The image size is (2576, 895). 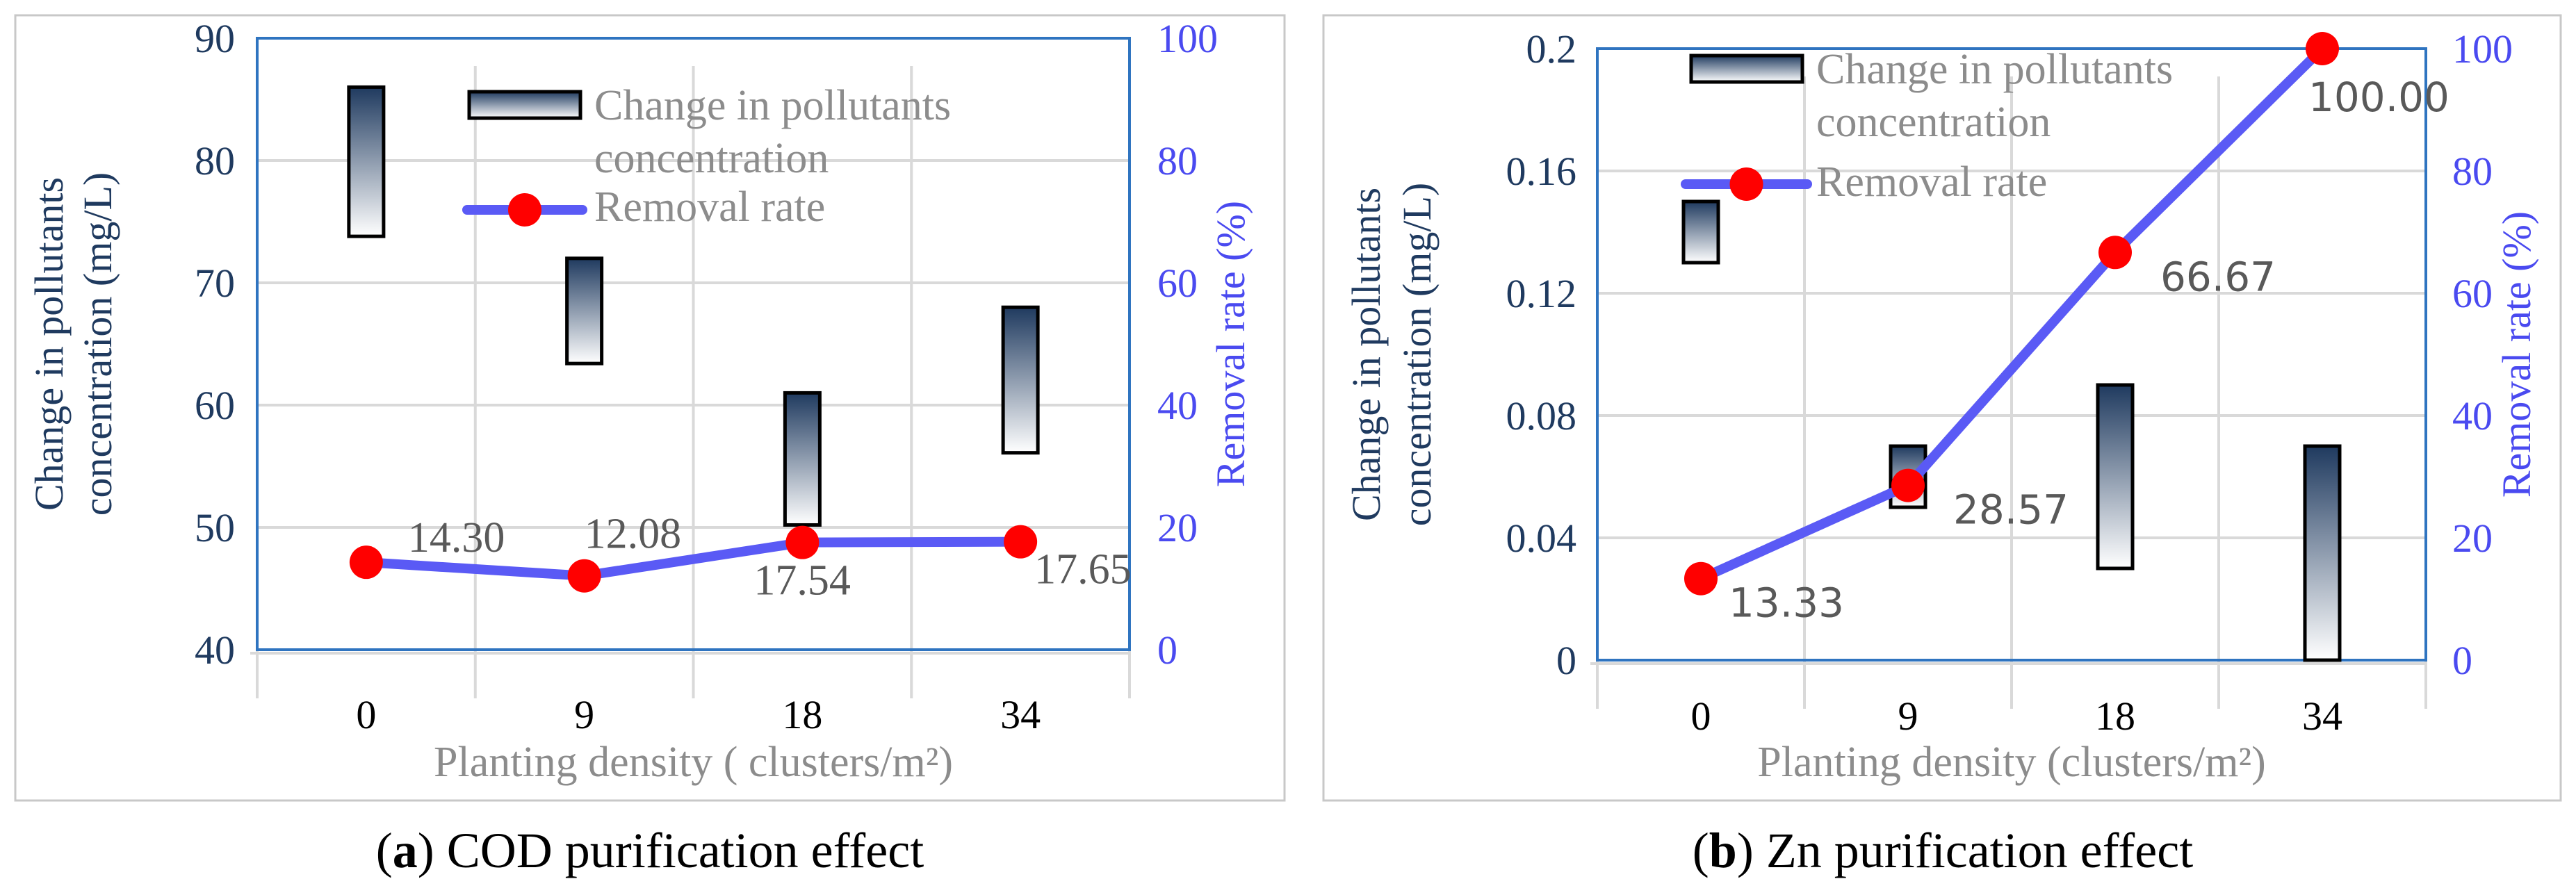 What do you see at coordinates (215, 406) in the screenshot?
I see `y-tick-label: 60` at bounding box center [215, 406].